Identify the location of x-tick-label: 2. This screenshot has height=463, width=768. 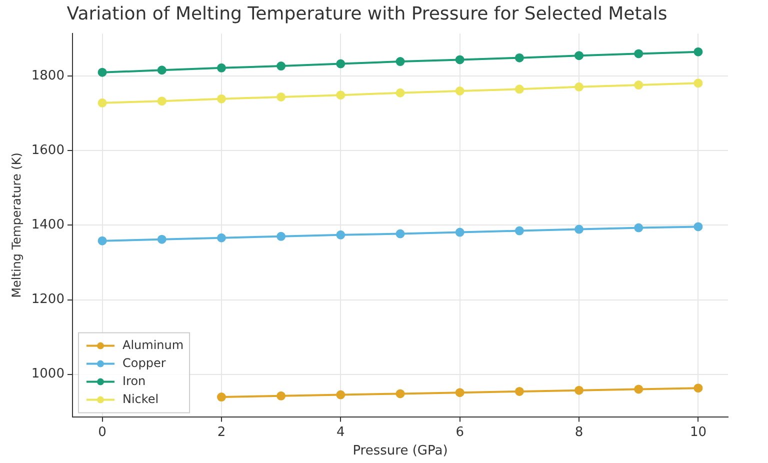
(221, 432).